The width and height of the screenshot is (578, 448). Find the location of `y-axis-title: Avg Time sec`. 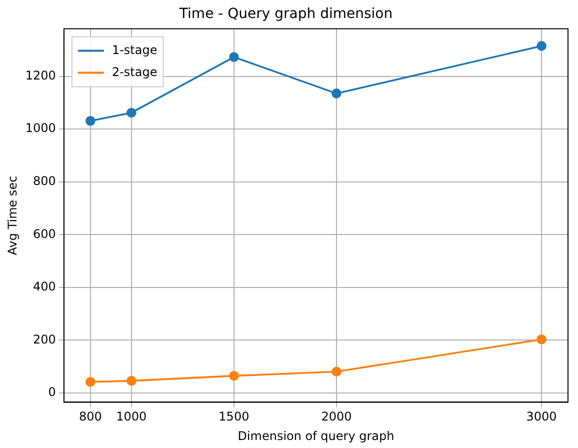

y-axis-title: Avg Time sec is located at coordinates (12, 216).